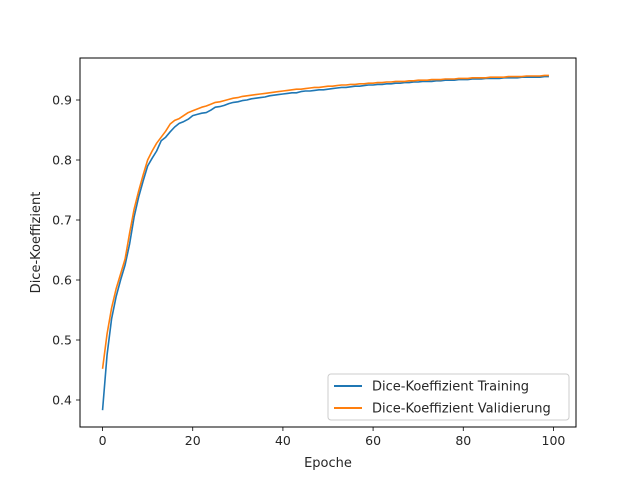 The width and height of the screenshot is (640, 480). What do you see at coordinates (328, 463) in the screenshot?
I see `x-axis-label: Epoche` at bounding box center [328, 463].